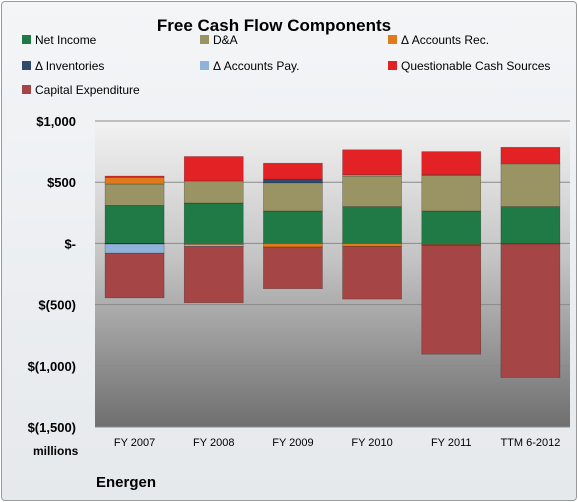 The image size is (578, 502). Describe the element at coordinates (66, 40) in the screenshot. I see `legend-label: Net Income` at that location.